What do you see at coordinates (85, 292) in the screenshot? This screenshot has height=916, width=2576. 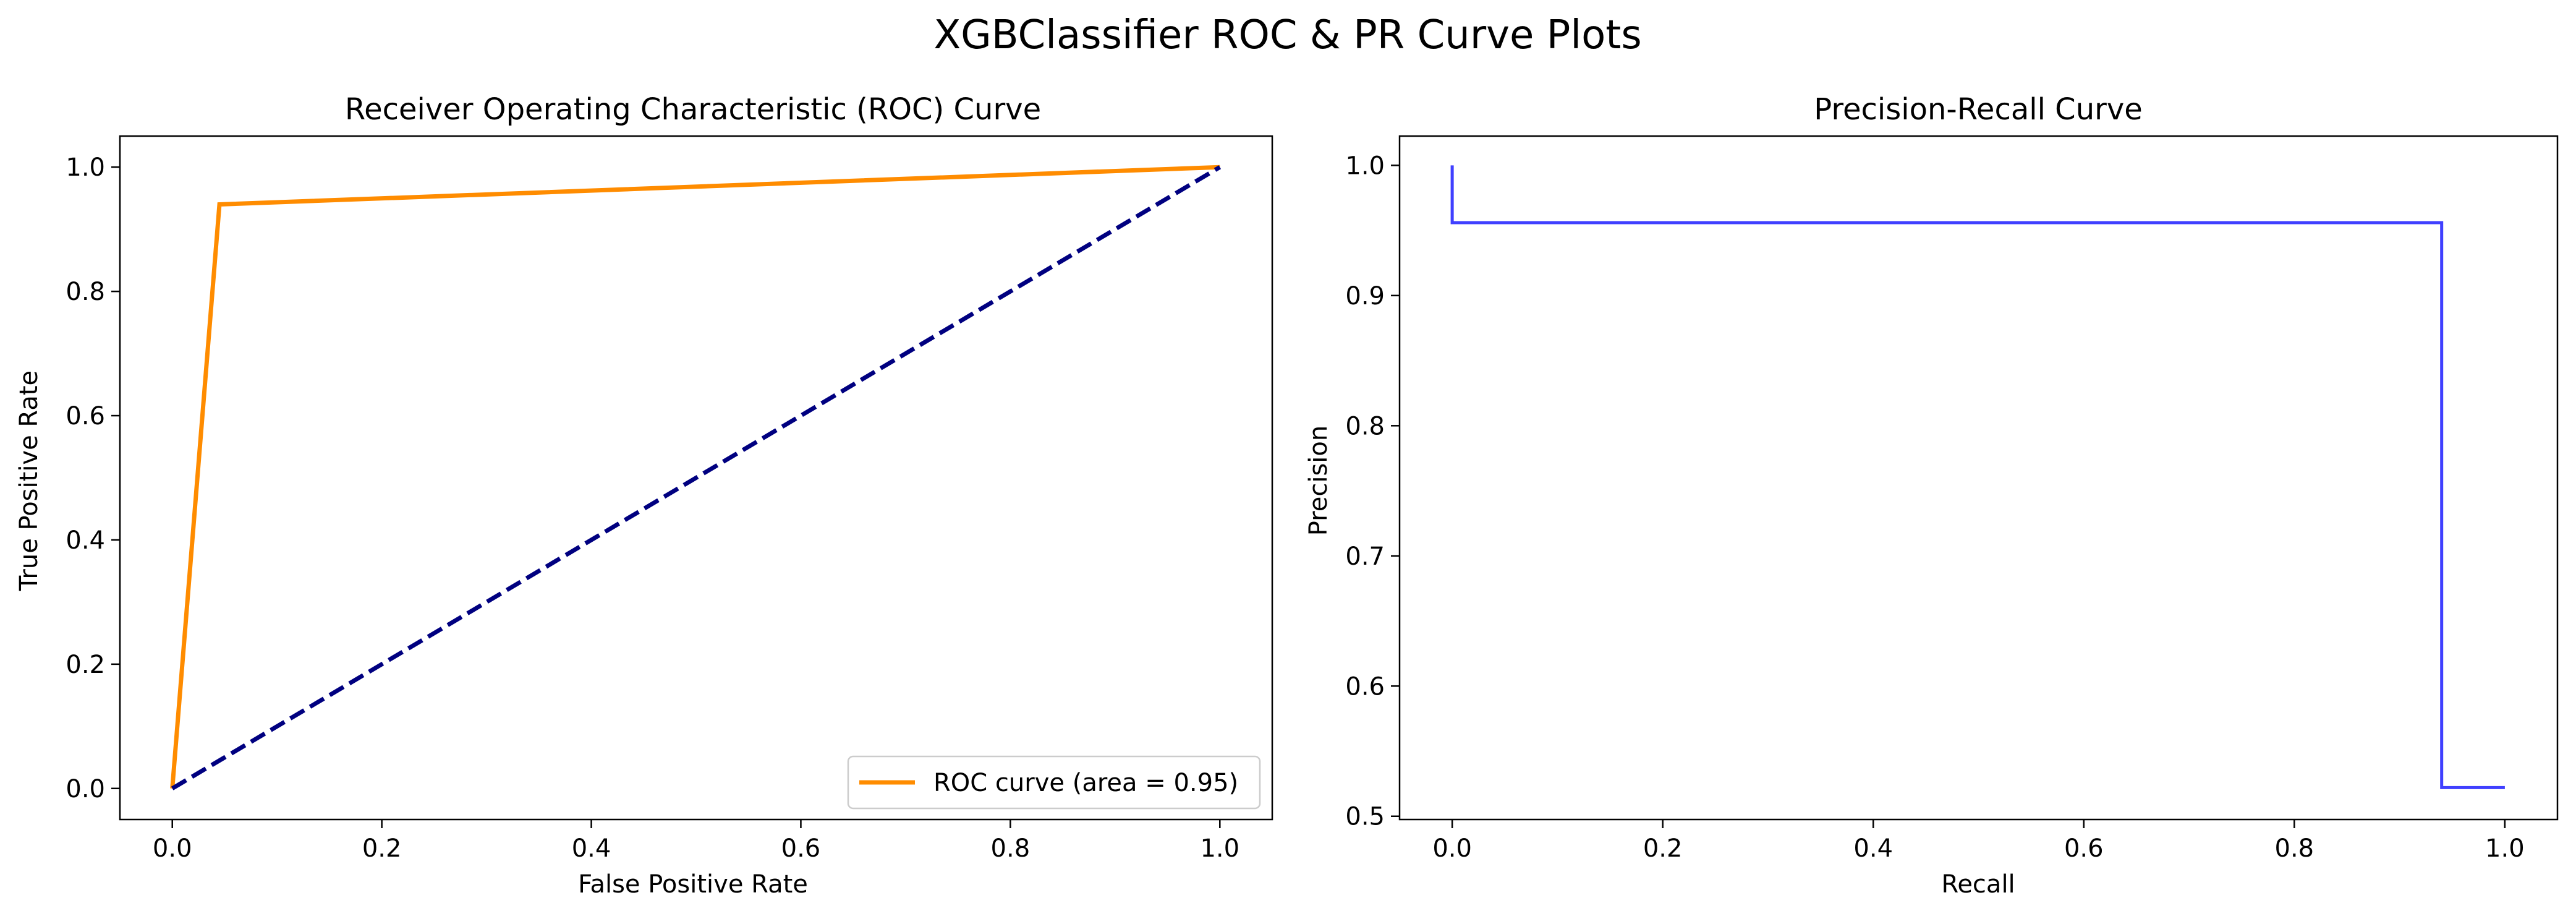 I see `roc-ytick-label: 0.8` at bounding box center [85, 292].